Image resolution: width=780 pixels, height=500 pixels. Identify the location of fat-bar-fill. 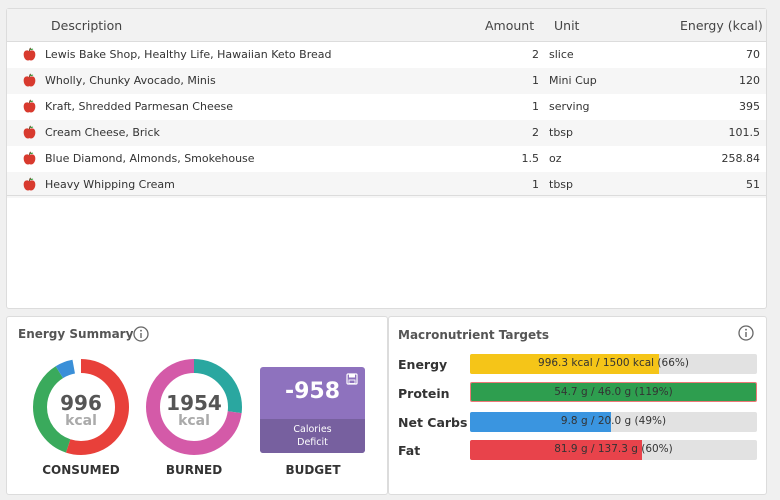
(556, 450).